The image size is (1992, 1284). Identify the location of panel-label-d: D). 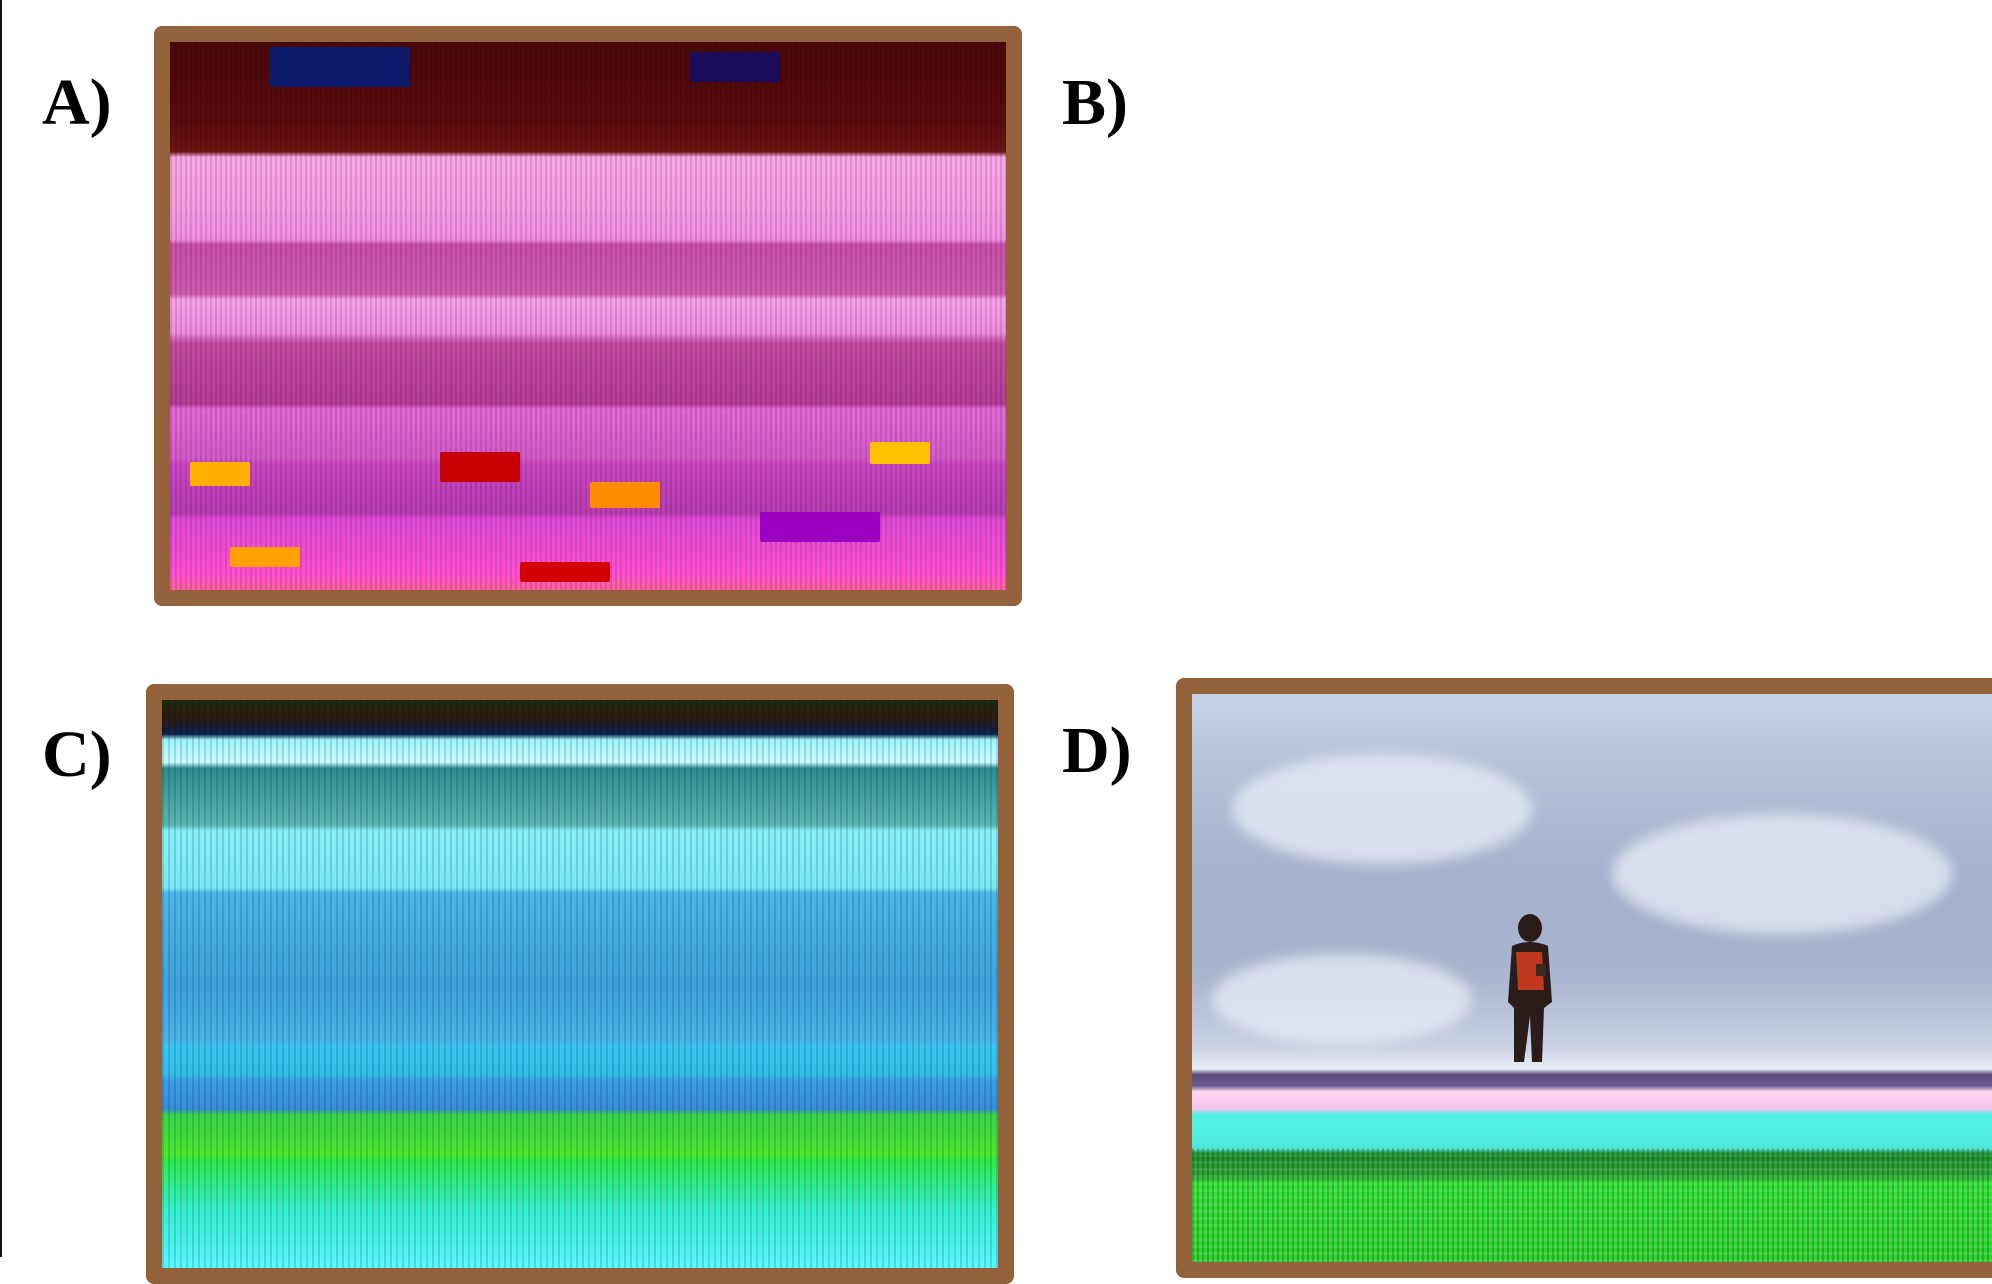
(1097, 750).